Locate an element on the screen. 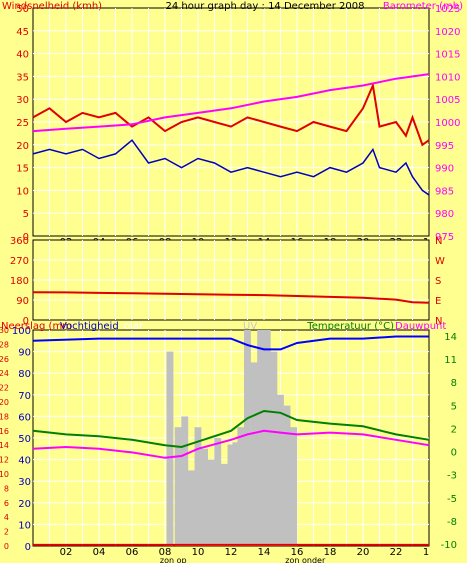 The width and height of the screenshot is (467, 563). compass-tick-label: S is located at coordinates (438, 281).